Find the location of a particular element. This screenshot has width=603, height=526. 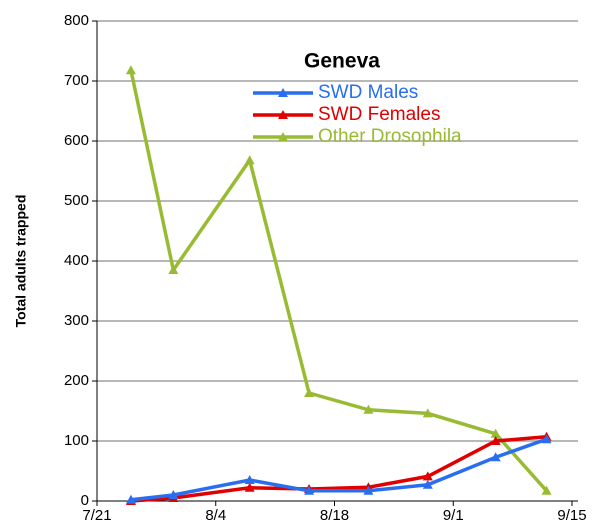

y-tick-label: 700 is located at coordinates (76, 80).